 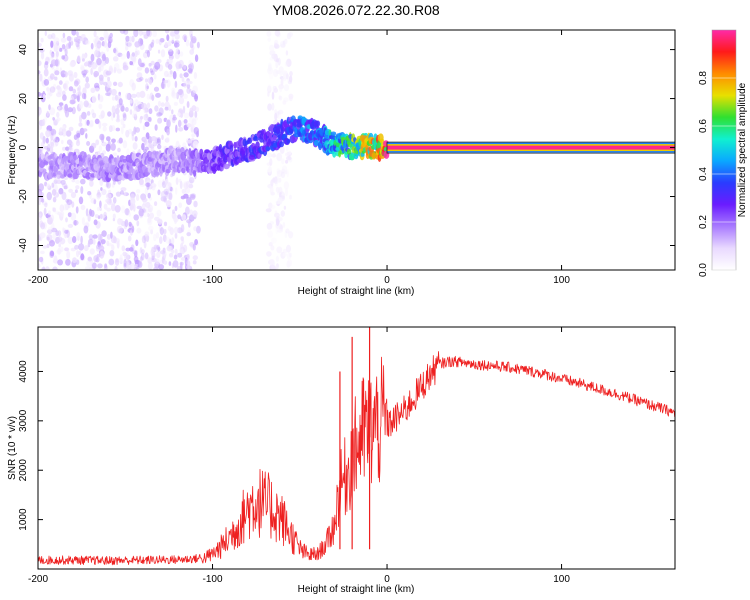 I want to click on snr-xtick-label: 0, so click(x=387, y=579).